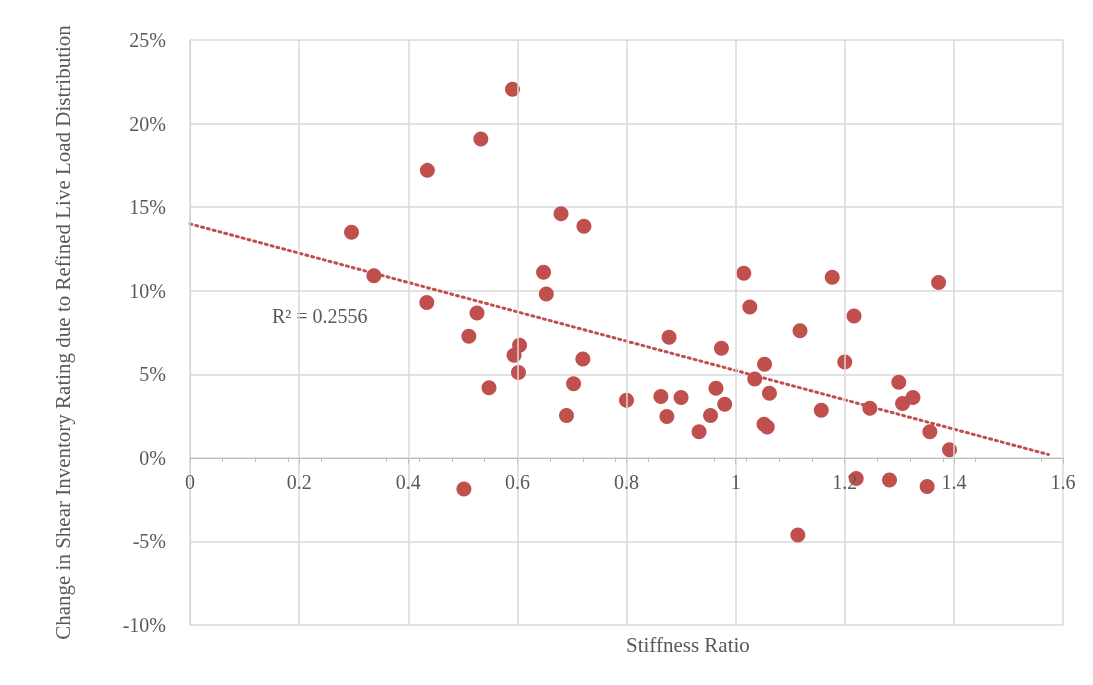 This screenshot has width=1093, height=685. I want to click on x-tick-label: 0.6, so click(517, 481).